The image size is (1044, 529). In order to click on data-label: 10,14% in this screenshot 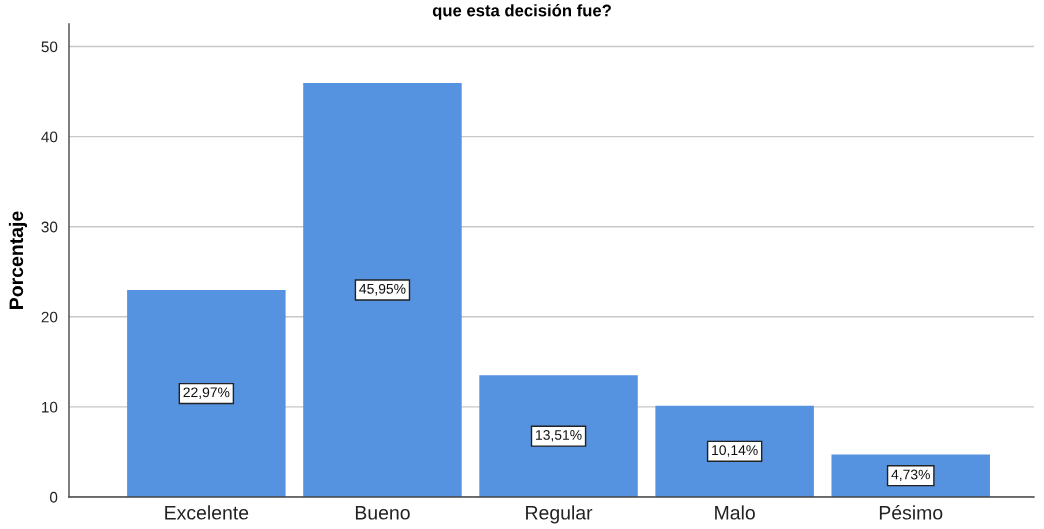, I will do `click(735, 451)`.